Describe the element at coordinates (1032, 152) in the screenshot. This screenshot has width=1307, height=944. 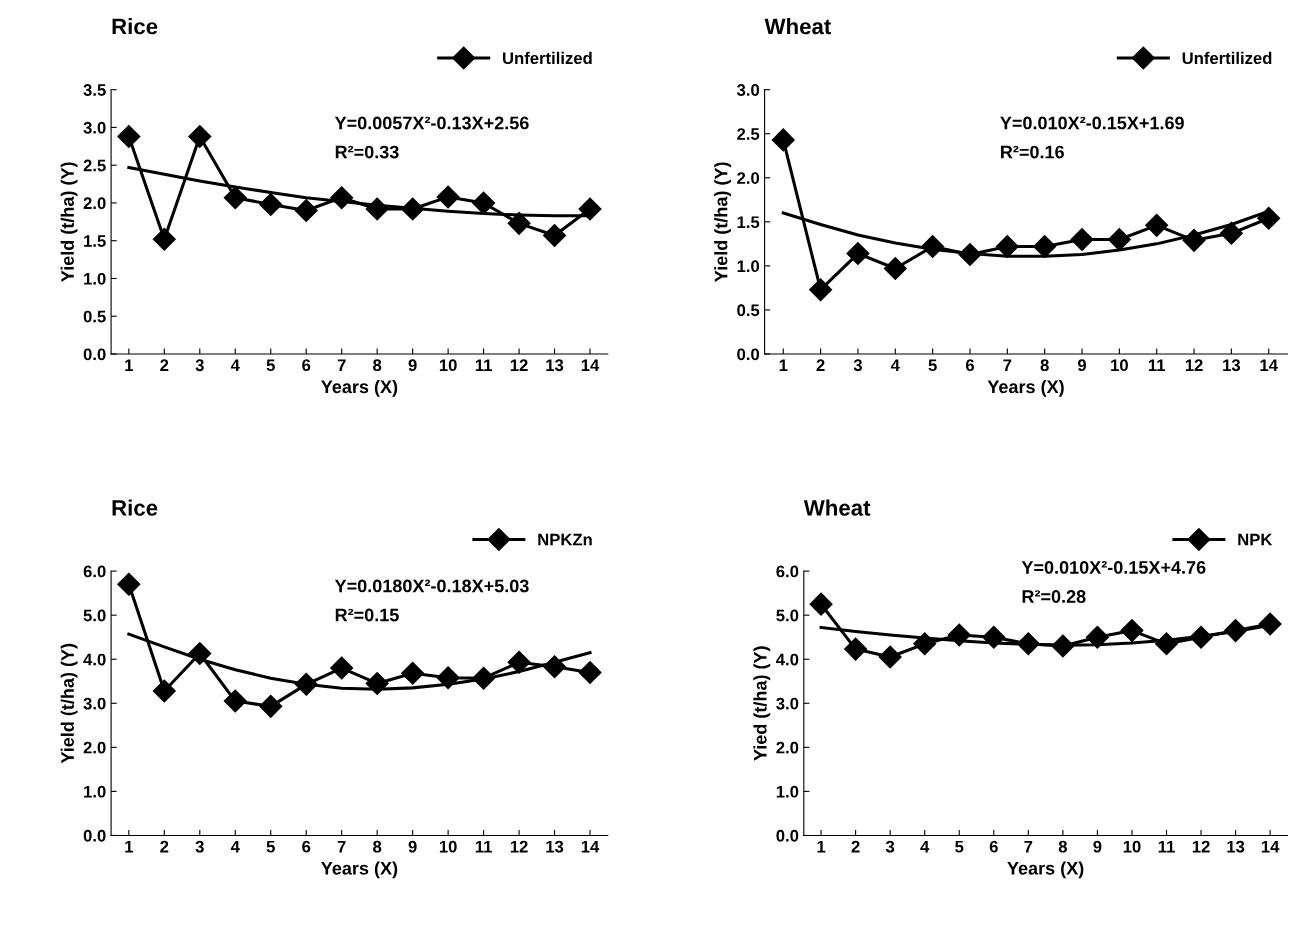
I see `annotation: R²=0.16` at that location.